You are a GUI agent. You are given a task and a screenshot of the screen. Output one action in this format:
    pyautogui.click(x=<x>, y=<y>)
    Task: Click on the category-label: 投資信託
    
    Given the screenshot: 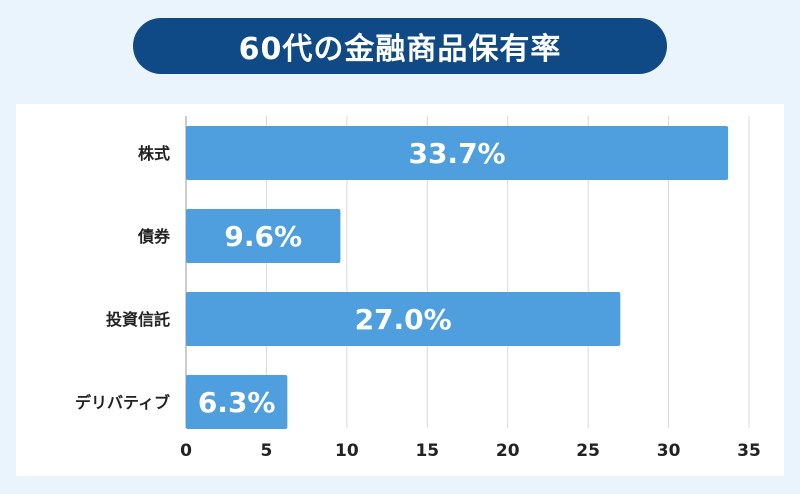 What is the action you would take?
    pyautogui.click(x=138, y=319)
    